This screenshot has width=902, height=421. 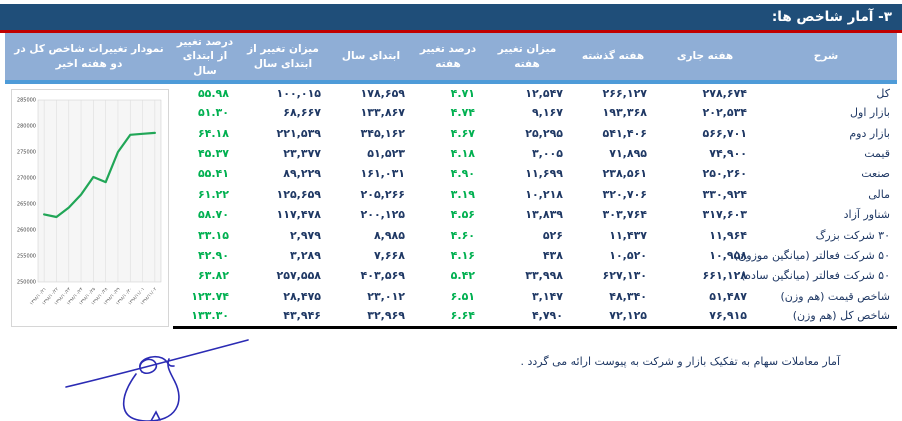 What do you see at coordinates (462, 255) in the screenshot?
I see `cell-week-change-pct: ۴.۱۶` at bounding box center [462, 255].